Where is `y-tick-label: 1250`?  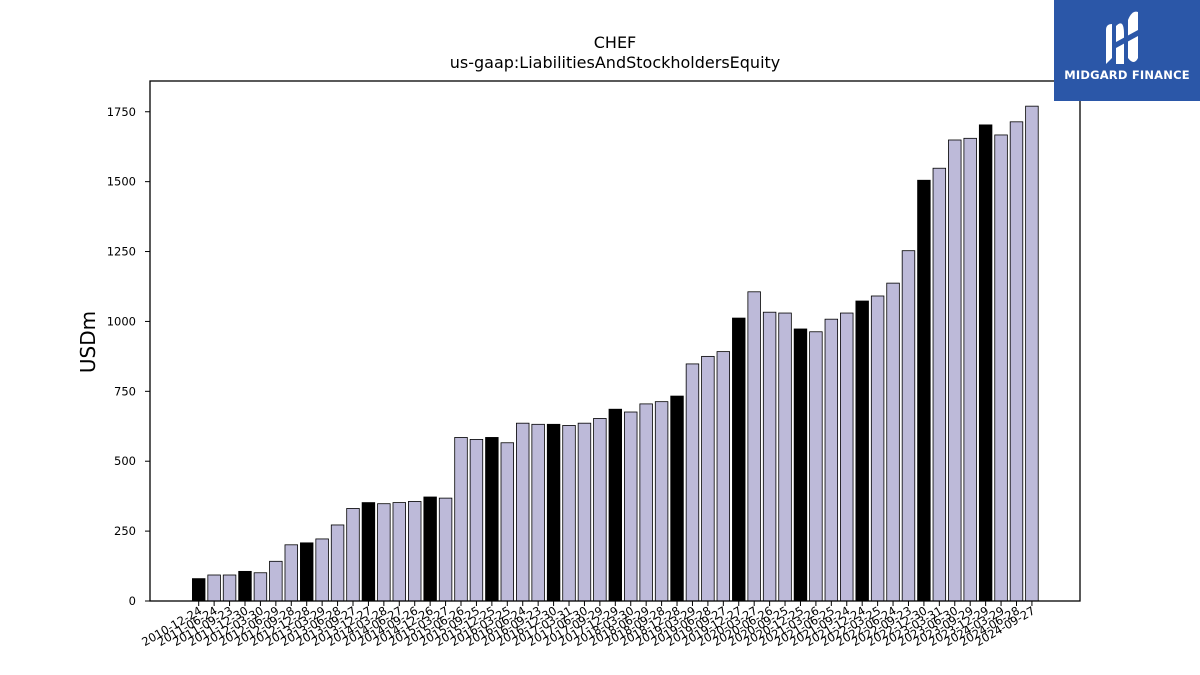 y-tick-label: 1250 is located at coordinates (121, 252).